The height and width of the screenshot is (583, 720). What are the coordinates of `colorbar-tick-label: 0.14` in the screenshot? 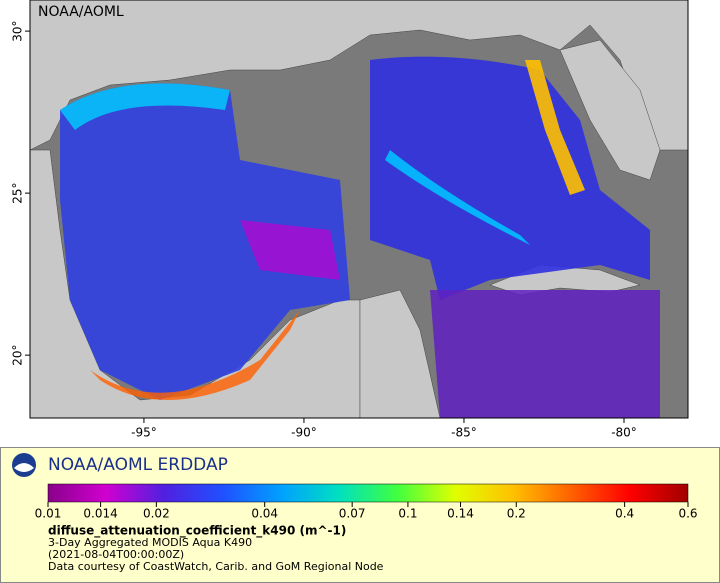 It's located at (460, 514).